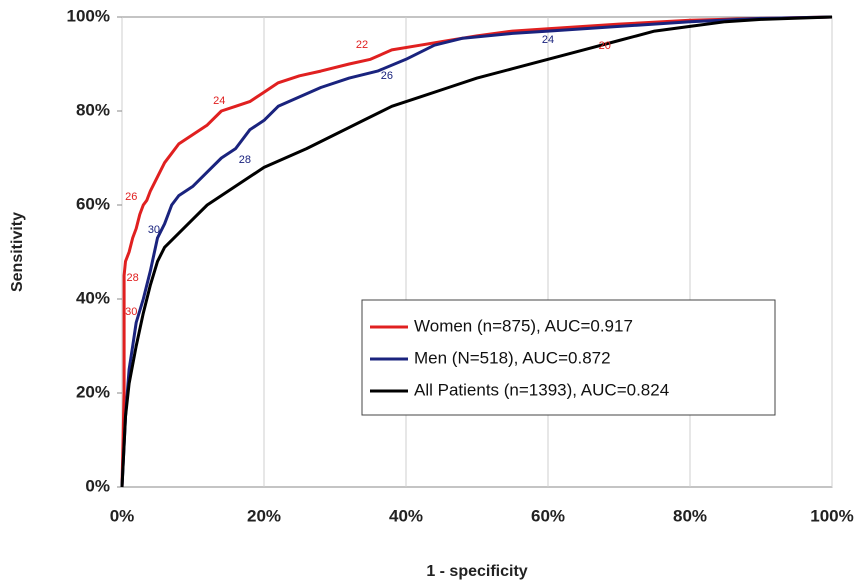 The width and height of the screenshot is (860, 588). Describe the element at coordinates (541, 389) in the screenshot. I see `legend-label: All Patients (n=1393), AUC=0.824` at that location.